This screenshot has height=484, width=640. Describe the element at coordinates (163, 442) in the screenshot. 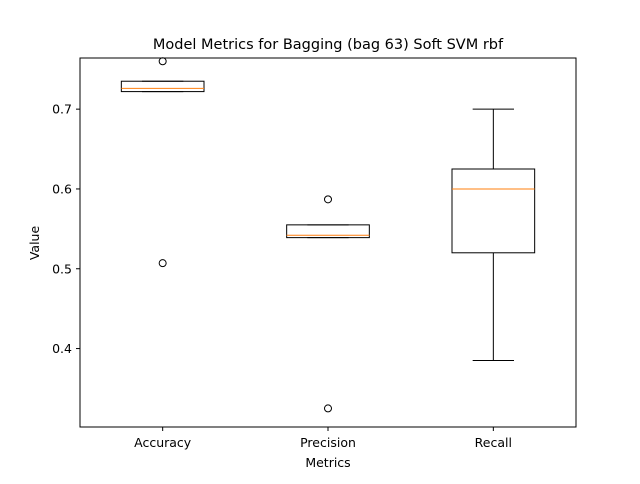

I see `x-tick-label: Accuracy` at that location.